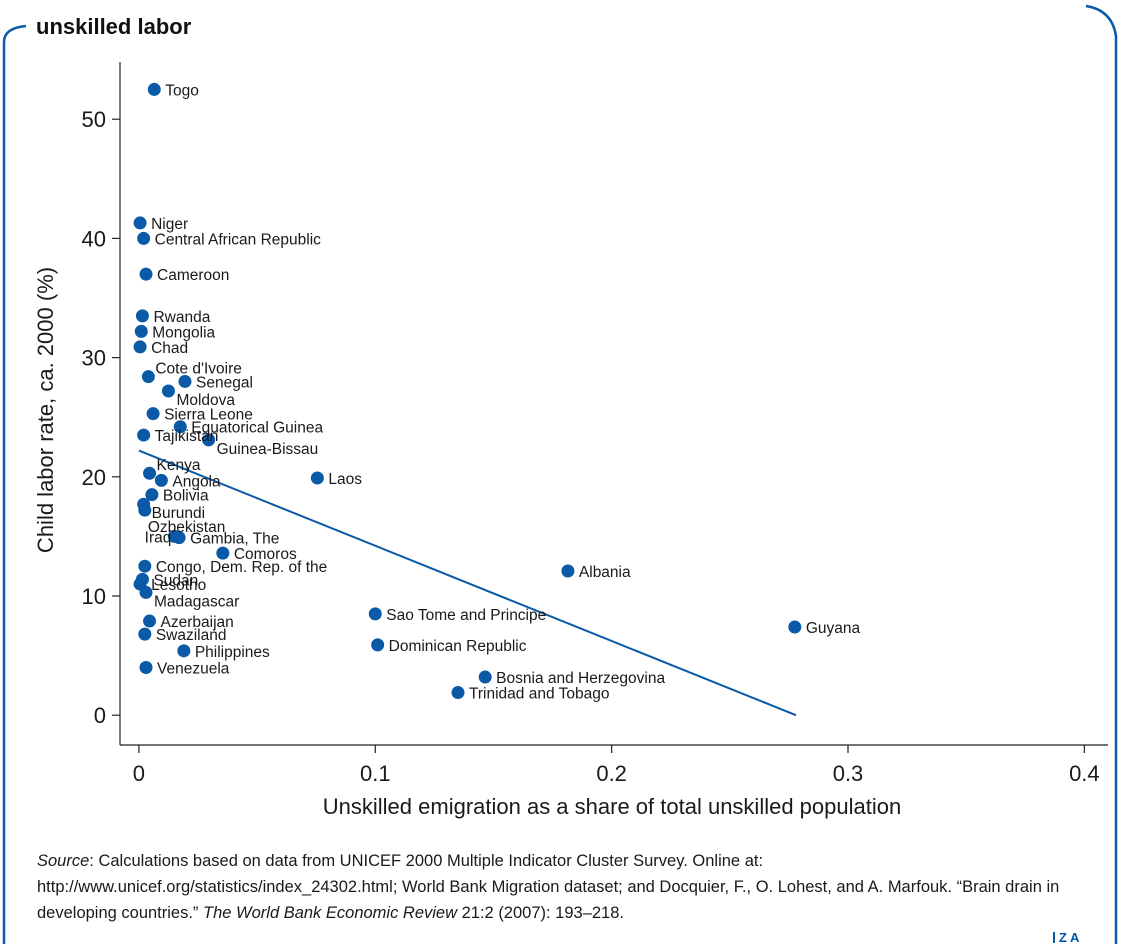 Image resolution: width=1127 pixels, height=950 pixels. What do you see at coordinates (540, 913) in the screenshot?
I see `source-tail: 21:2 (2007): 193–218.` at bounding box center [540, 913].